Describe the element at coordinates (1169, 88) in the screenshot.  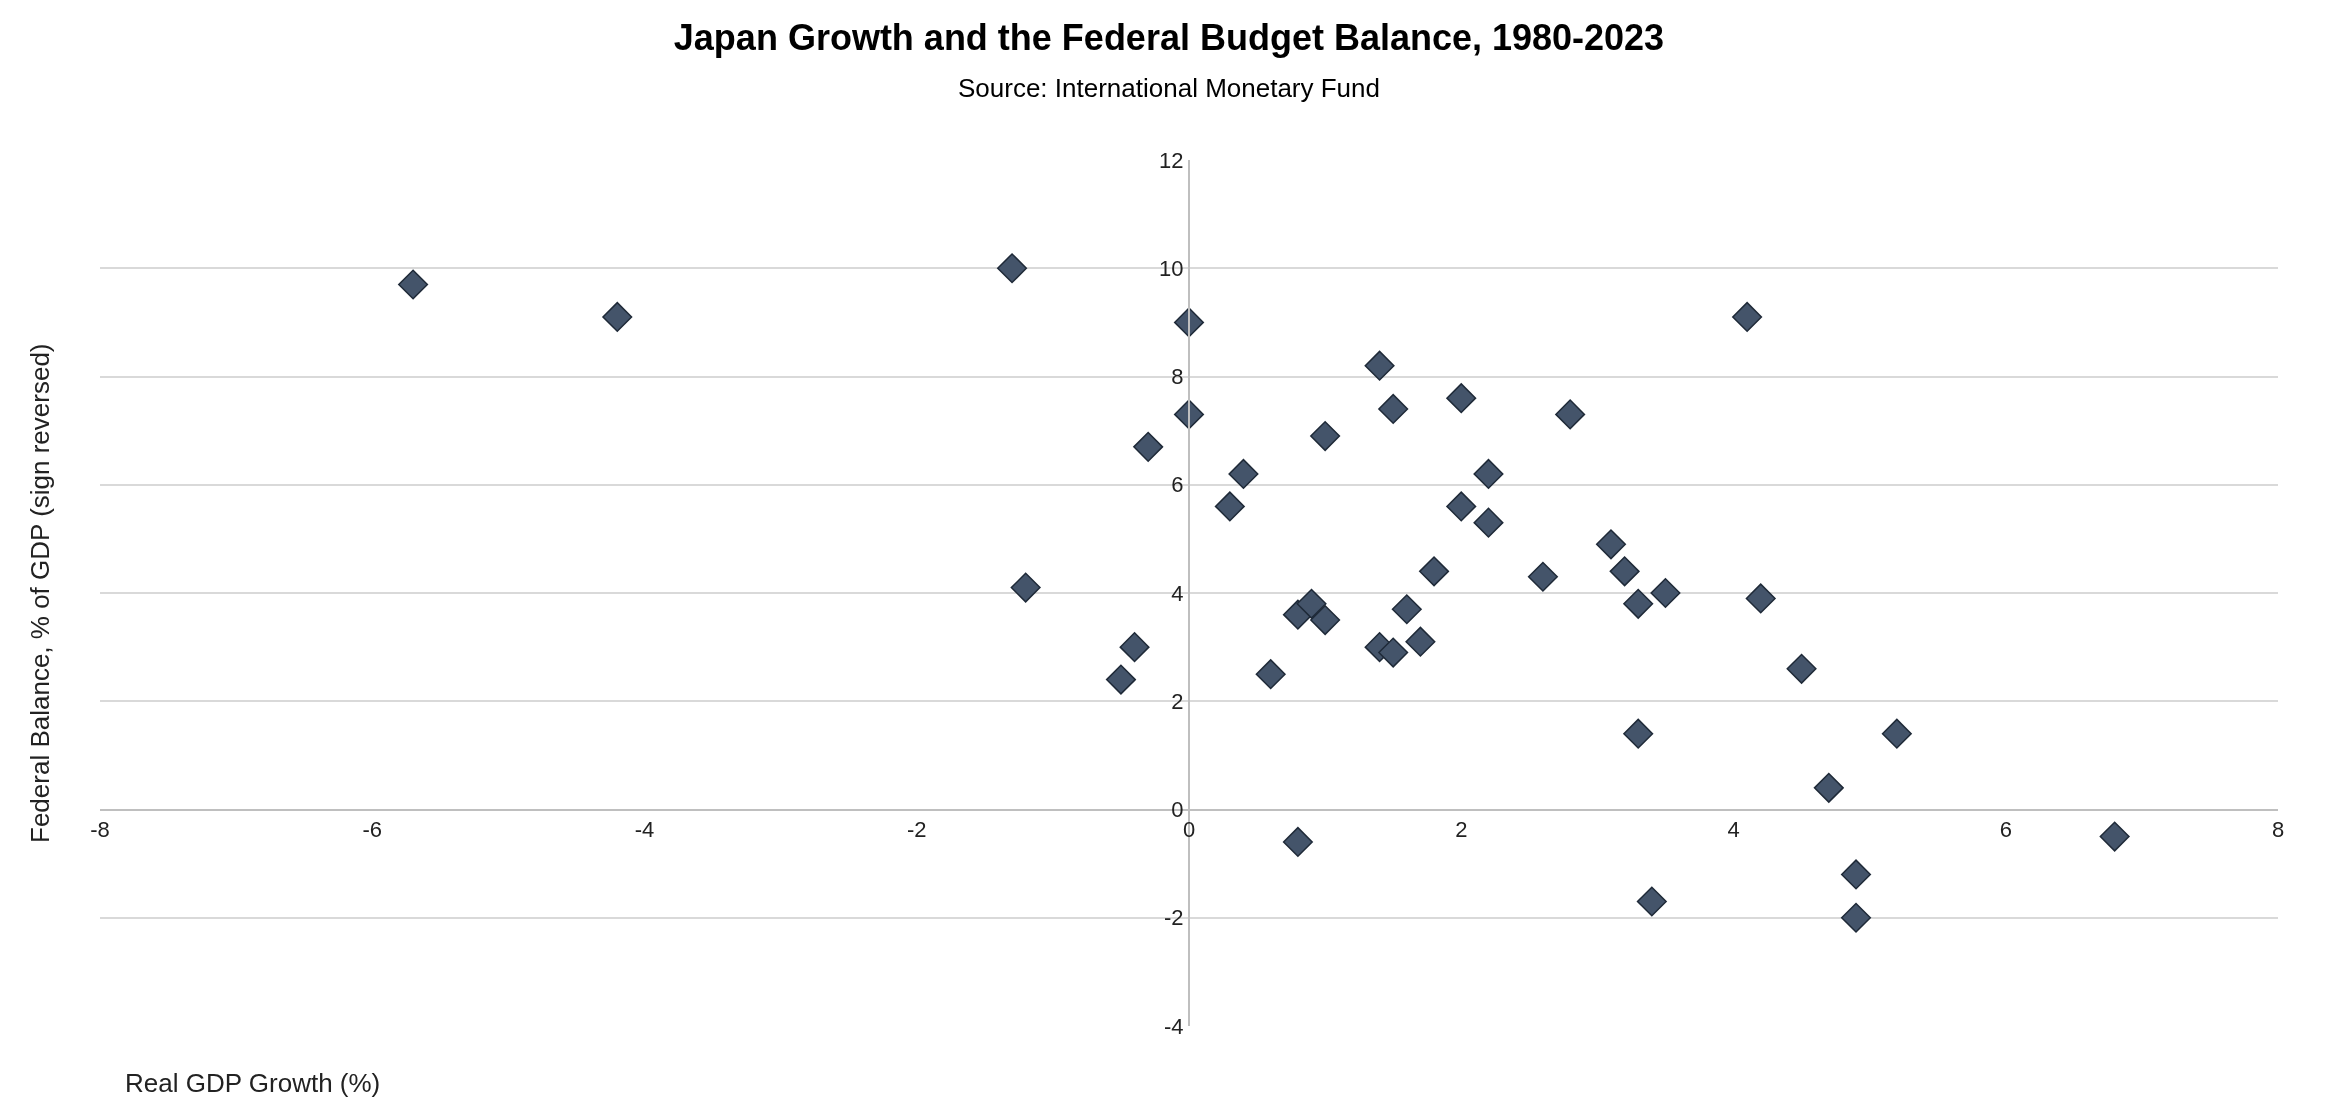
I see `chart-subtitle: Source: International Monetary Fund` at that location.